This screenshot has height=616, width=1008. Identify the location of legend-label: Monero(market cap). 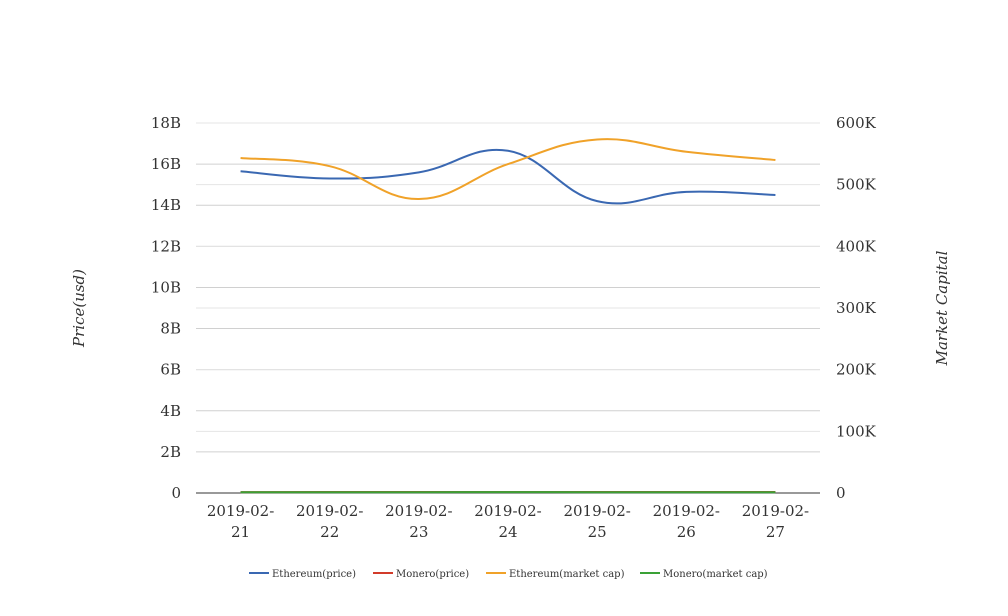
(715, 574).